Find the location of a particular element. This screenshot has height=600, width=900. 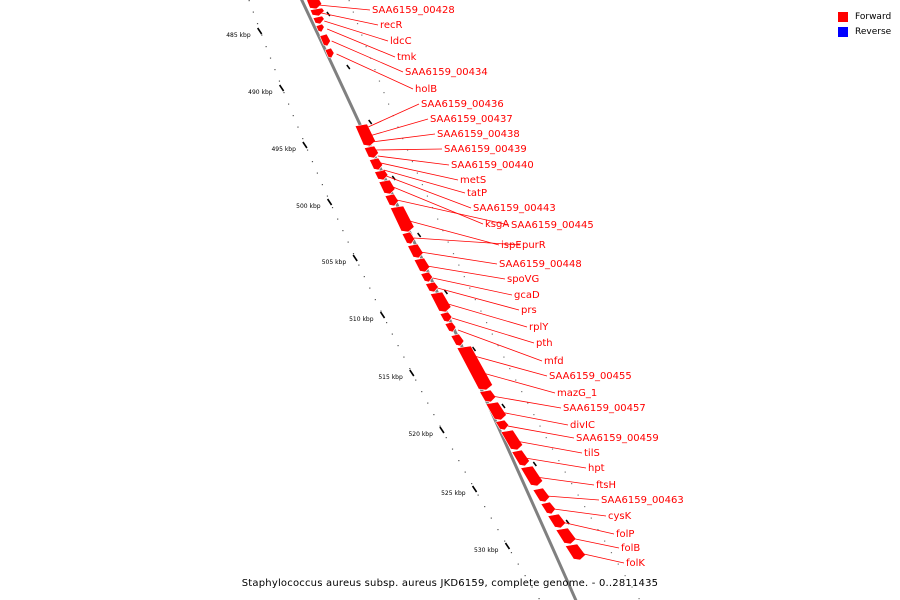

scale-tick-label: 530 kbp is located at coordinates (486, 550).